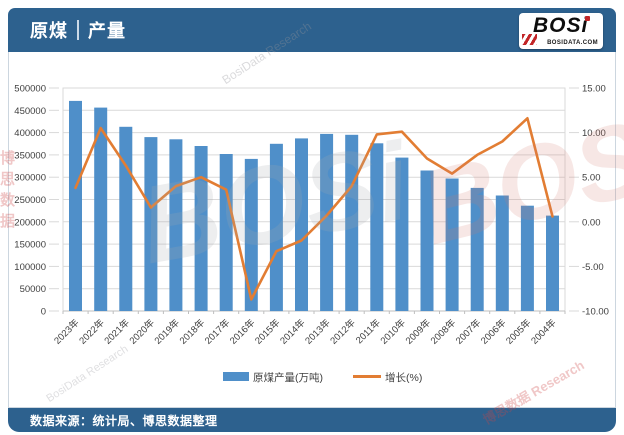 The image size is (624, 435). I want to click on x-axis-category-label: 2015年, so click(267, 331).